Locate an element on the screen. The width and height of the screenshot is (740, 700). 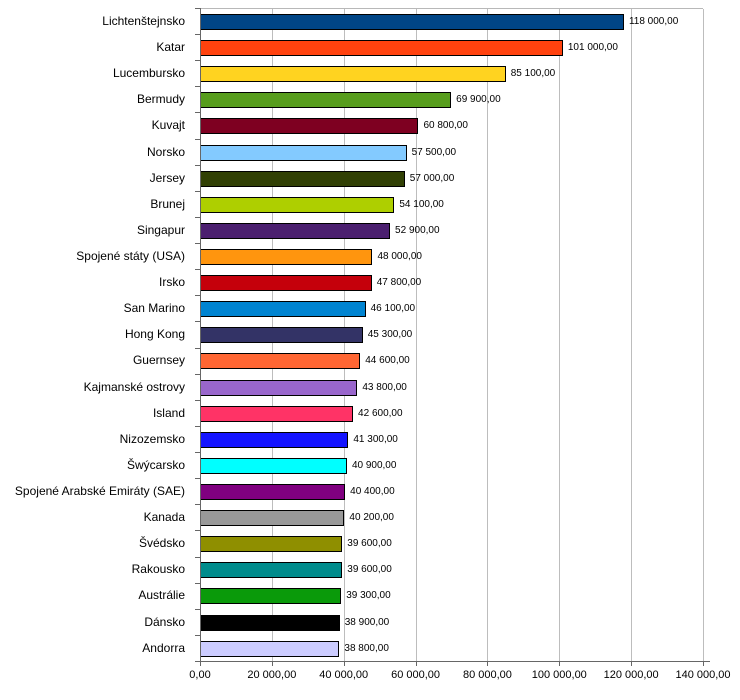
x-axis-tick-label: 0,00 is located at coordinates (200, 675).